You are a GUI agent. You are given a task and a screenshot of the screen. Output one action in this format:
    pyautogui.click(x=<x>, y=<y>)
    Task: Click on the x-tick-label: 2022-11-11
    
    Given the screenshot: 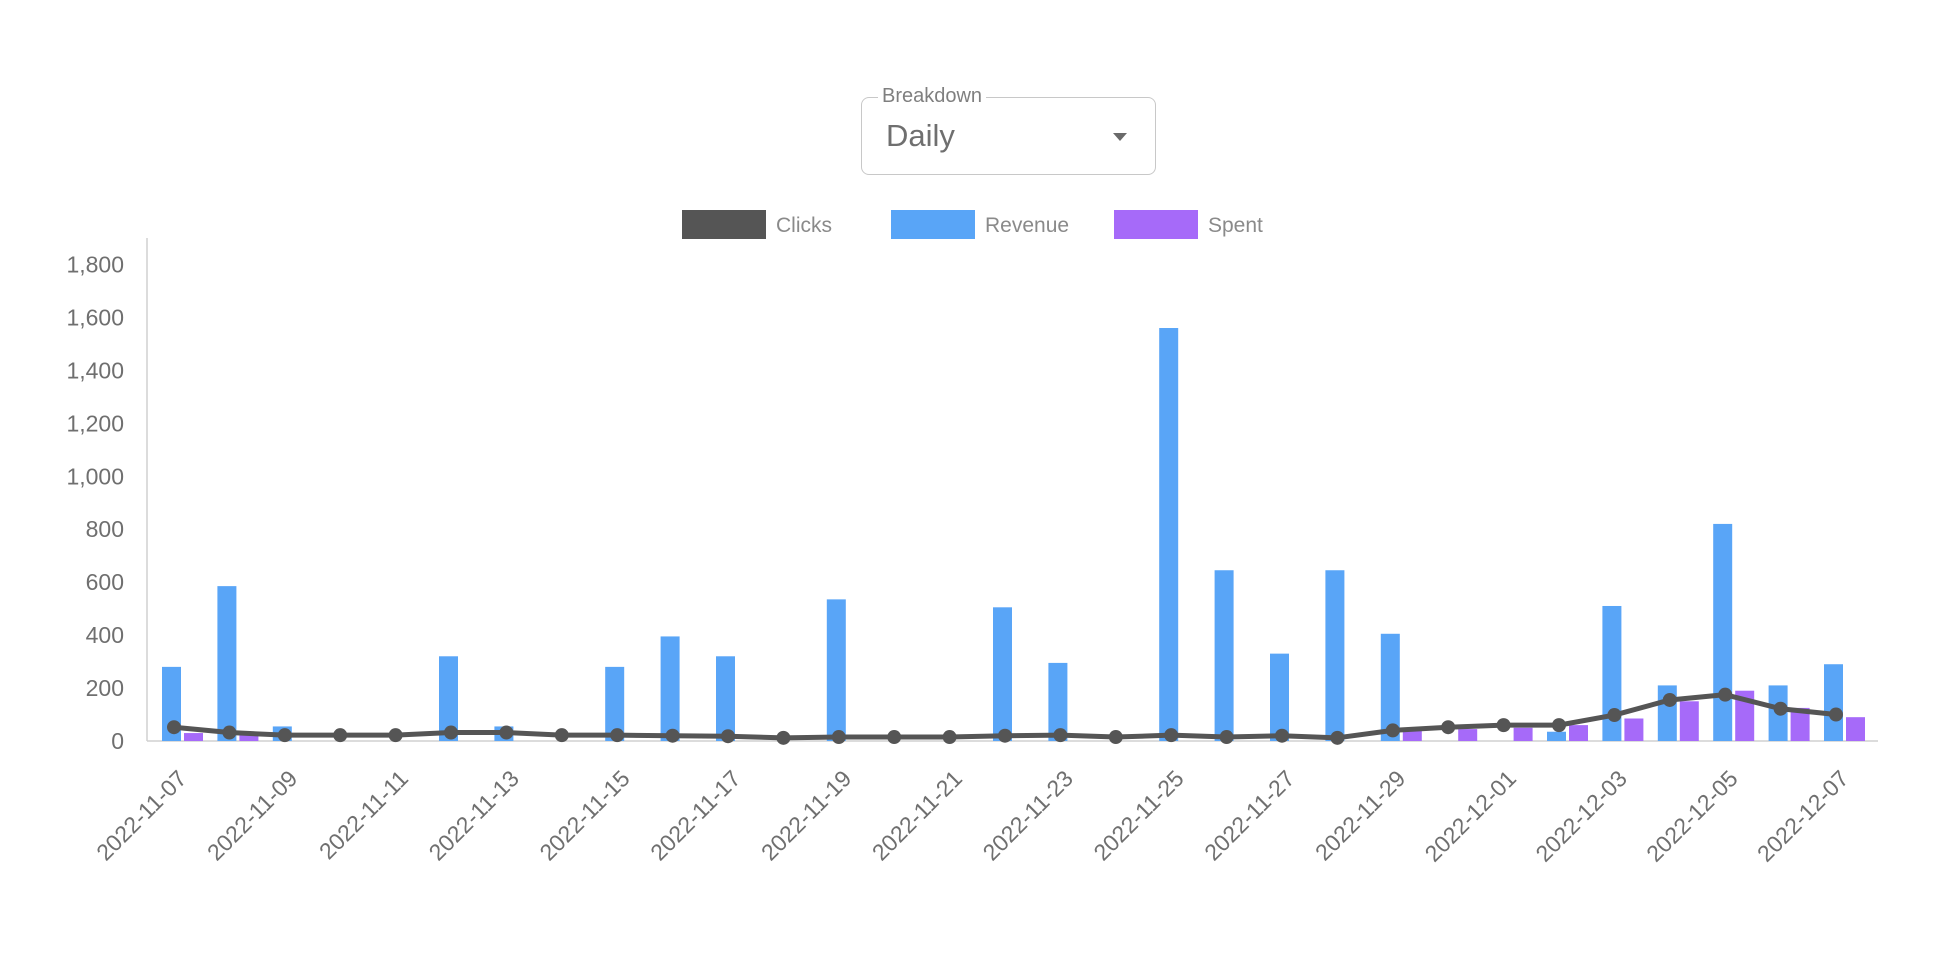 What is the action you would take?
    pyautogui.click(x=363, y=814)
    